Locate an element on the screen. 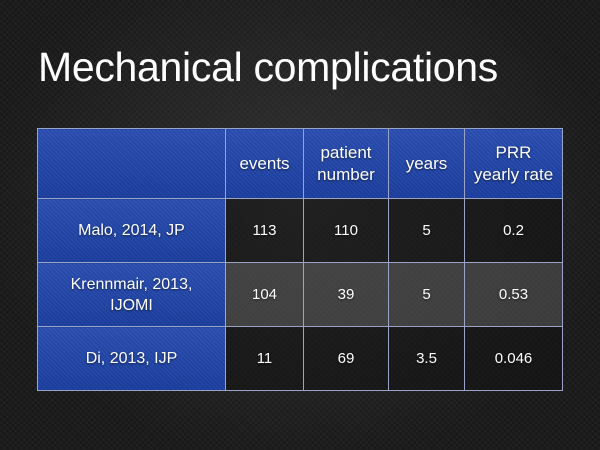  header-prr-yearly-rate: PRR yearly rate is located at coordinates (513, 163).